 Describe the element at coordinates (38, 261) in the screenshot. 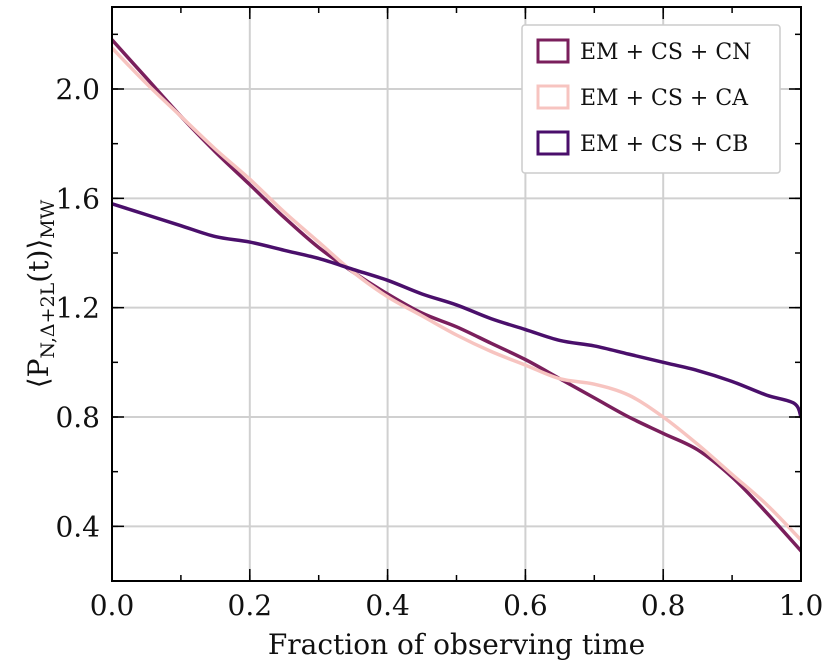

I see `y-axis-label-arg: (t)⟩` at that location.